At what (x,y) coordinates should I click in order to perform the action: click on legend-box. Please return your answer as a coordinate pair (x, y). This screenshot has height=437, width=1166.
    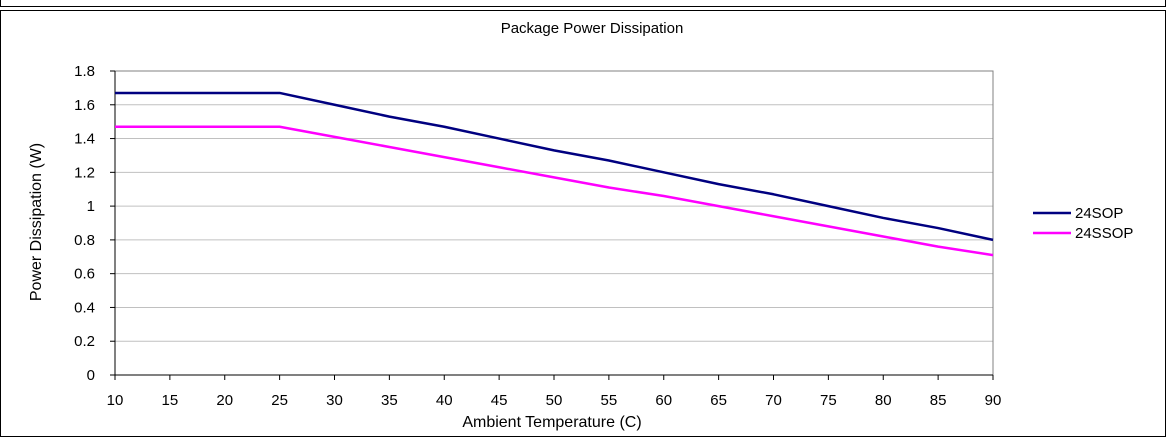
    Looking at the image, I should click on (1096, 222).